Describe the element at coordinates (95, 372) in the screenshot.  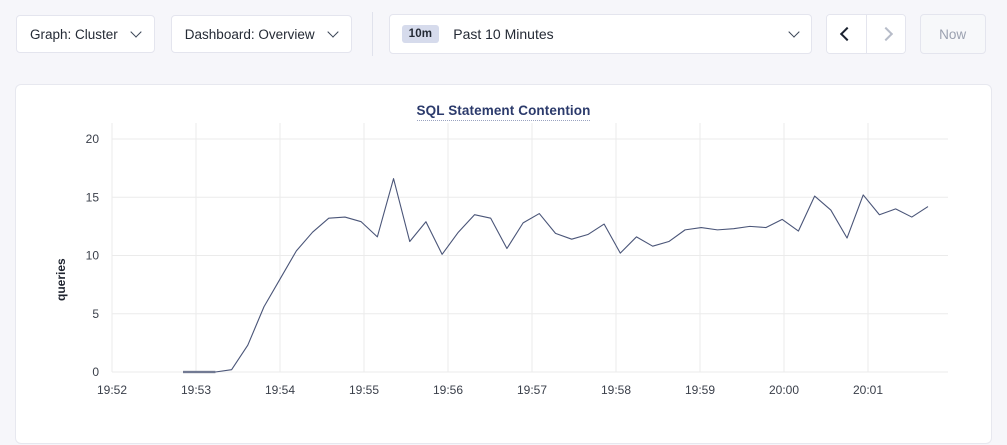
I see `y-tick-label: 0` at that location.